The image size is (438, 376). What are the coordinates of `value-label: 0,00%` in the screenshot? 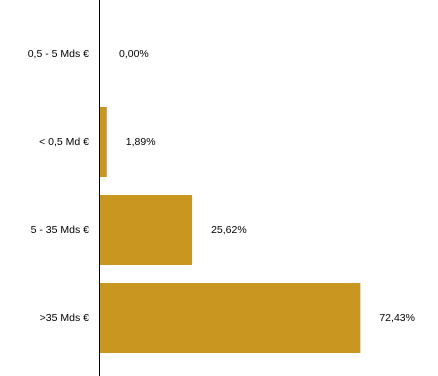 It's located at (134, 54).